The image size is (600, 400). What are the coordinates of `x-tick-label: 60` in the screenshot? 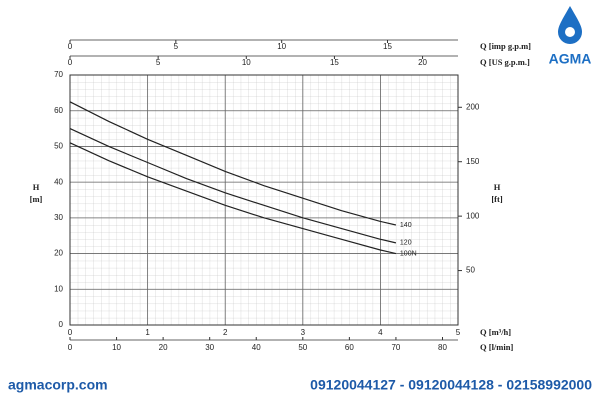 It's located at (349, 347).